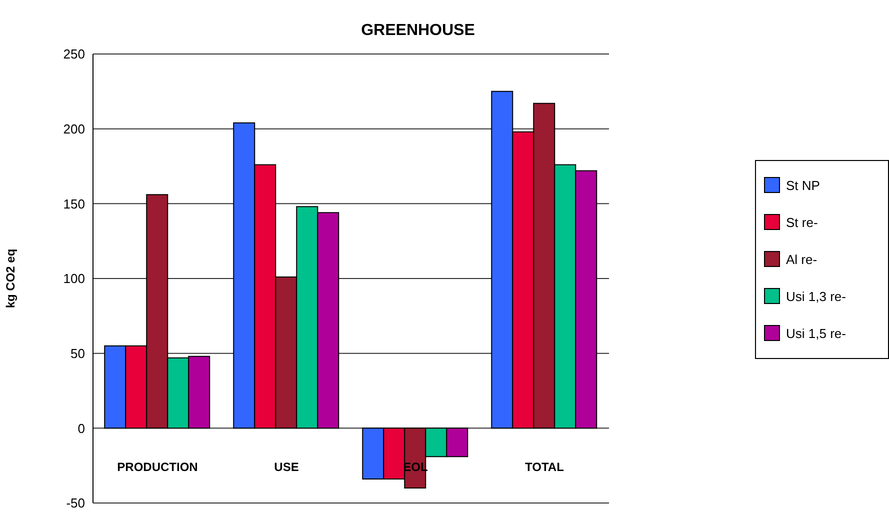 The image size is (889, 518). I want to click on y-tick-label: 200, so click(74, 128).